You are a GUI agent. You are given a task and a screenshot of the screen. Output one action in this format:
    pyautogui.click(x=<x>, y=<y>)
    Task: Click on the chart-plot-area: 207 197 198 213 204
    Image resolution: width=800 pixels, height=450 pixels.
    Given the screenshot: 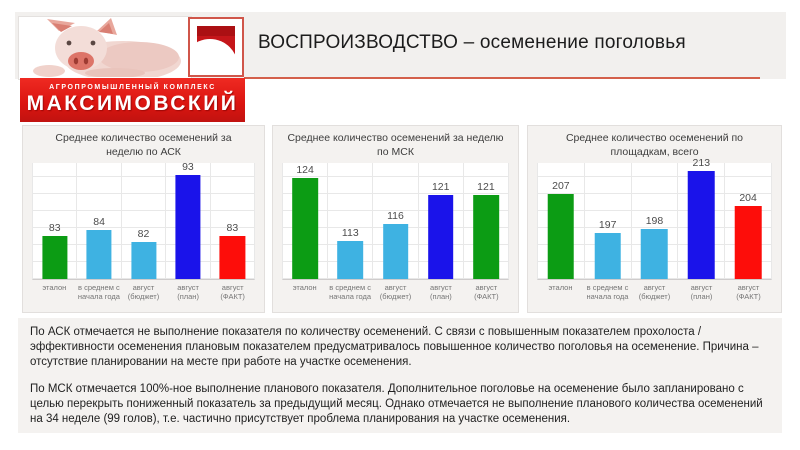 What is the action you would take?
    pyautogui.click(x=654, y=218)
    